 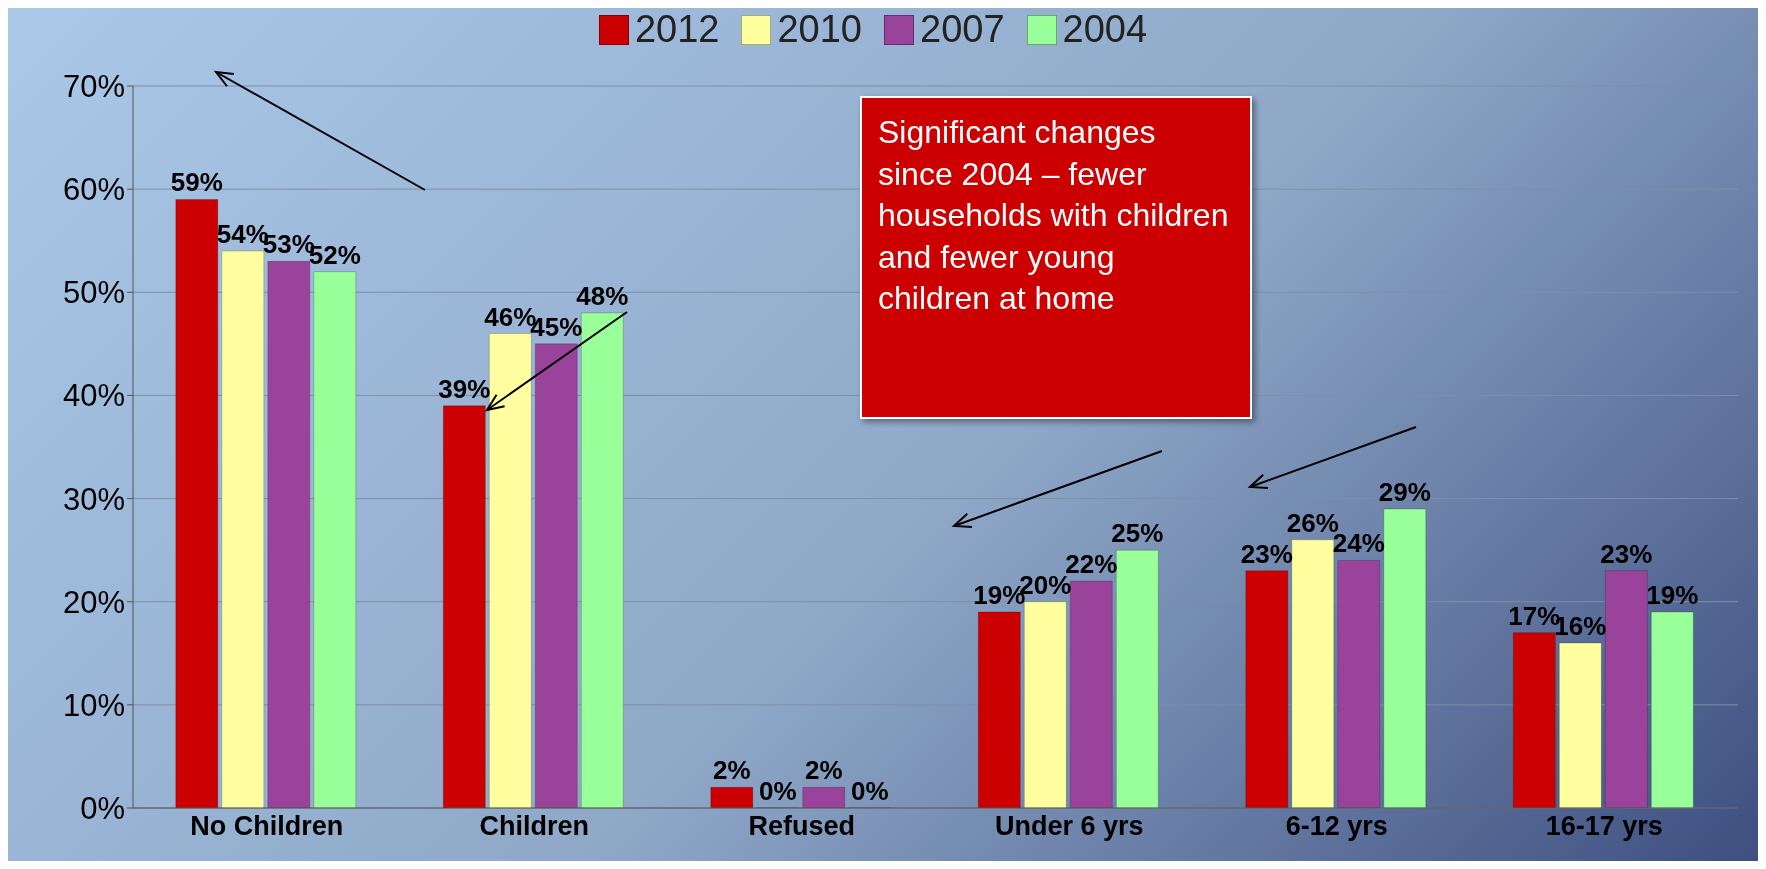 What do you see at coordinates (1336, 826) in the screenshot?
I see `x-tick-label: 6-12 yrs` at bounding box center [1336, 826].